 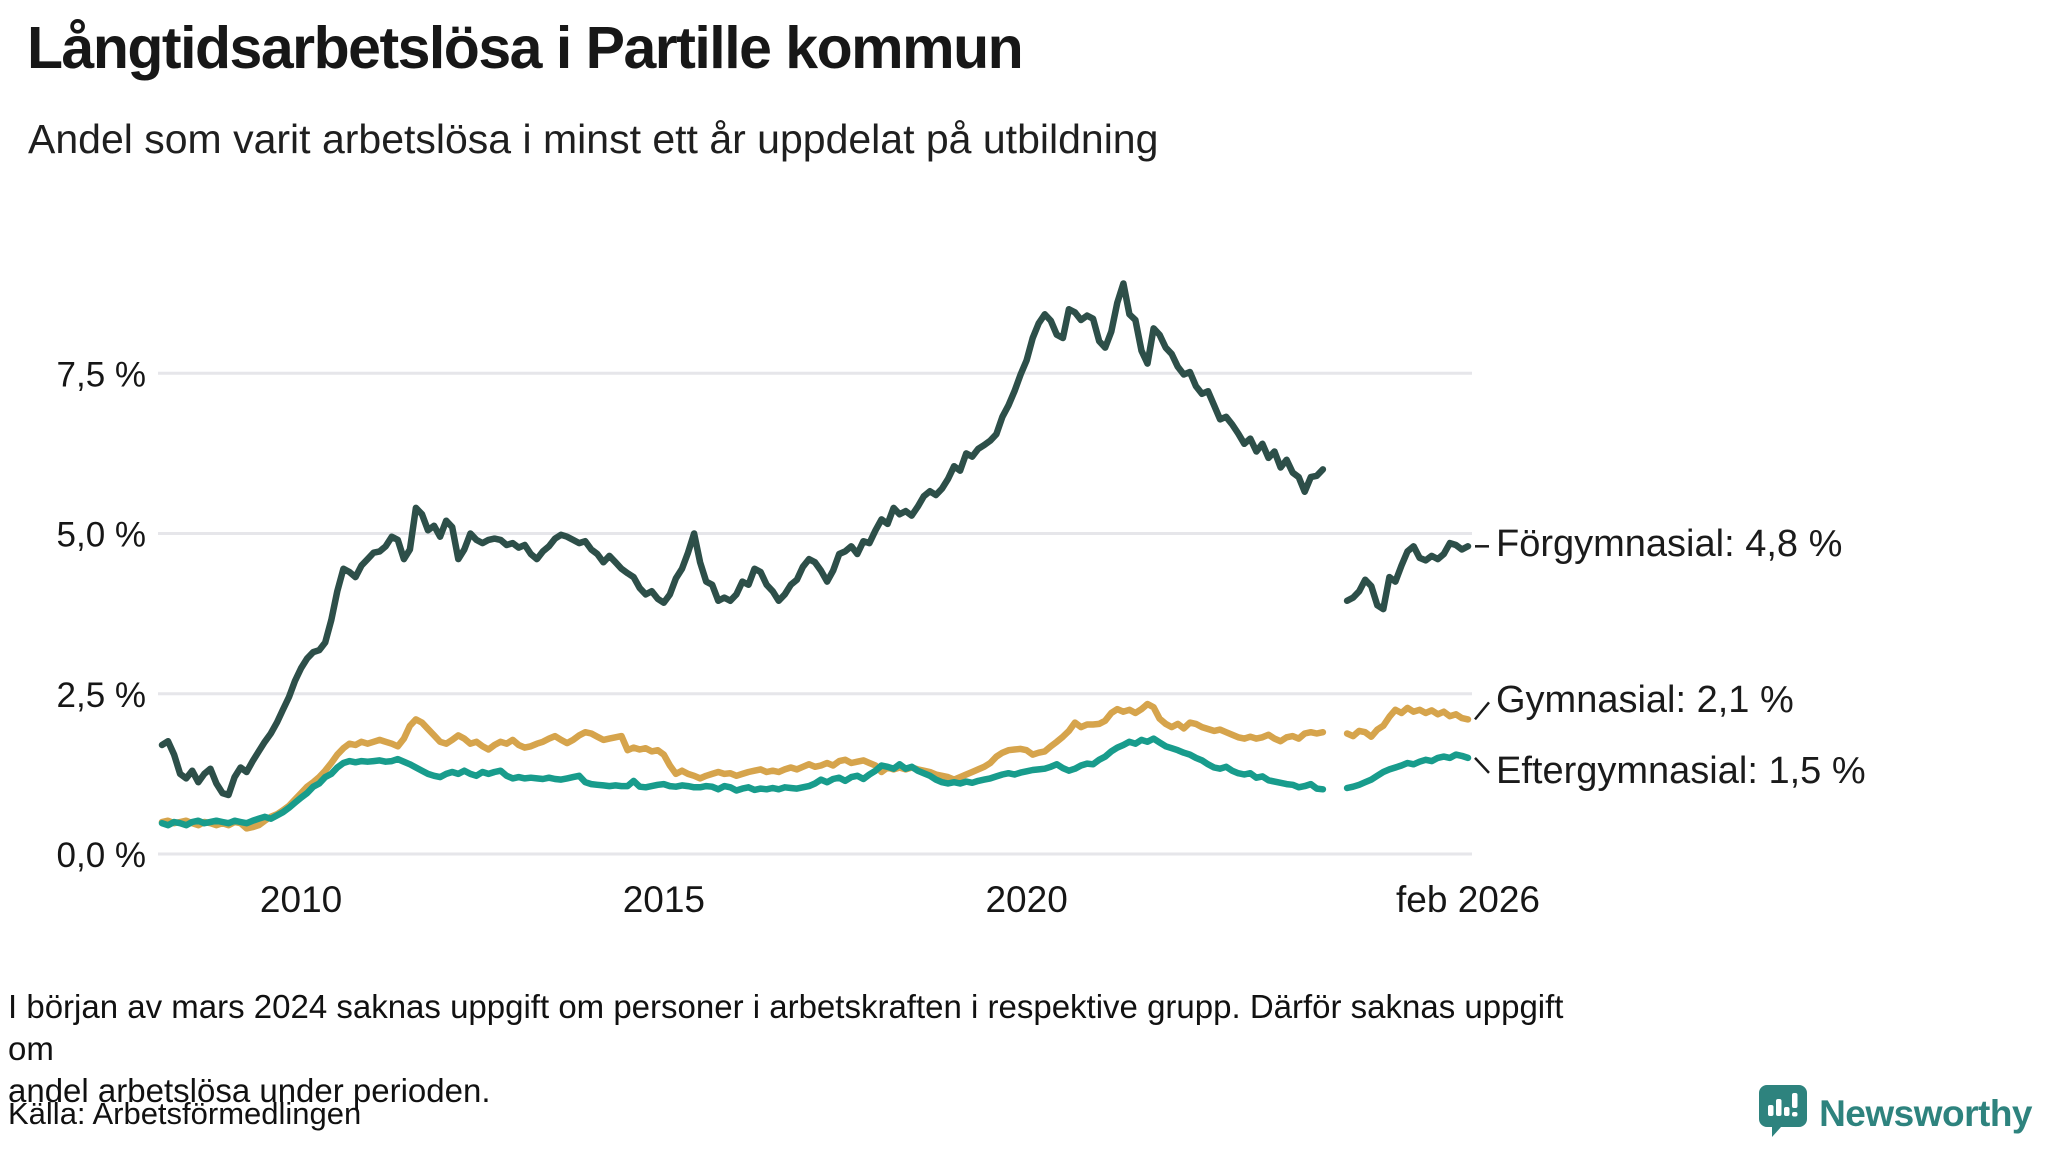 I want to click on svg-text: 7,5 %, so click(x=102, y=374).